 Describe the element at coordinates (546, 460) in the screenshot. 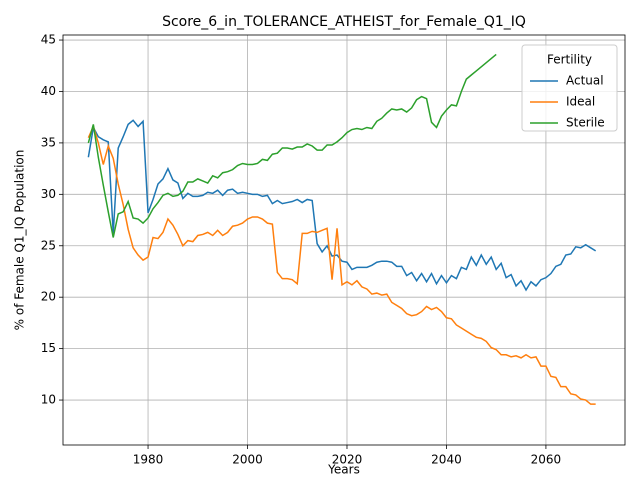

I see `x-tick-label: 2060` at that location.